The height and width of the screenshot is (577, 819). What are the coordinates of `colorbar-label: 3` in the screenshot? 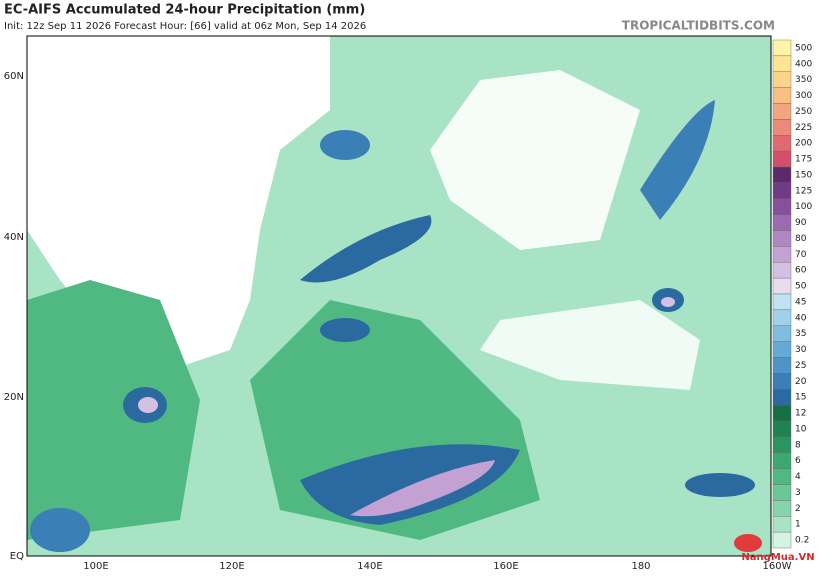 It's located at (798, 493).